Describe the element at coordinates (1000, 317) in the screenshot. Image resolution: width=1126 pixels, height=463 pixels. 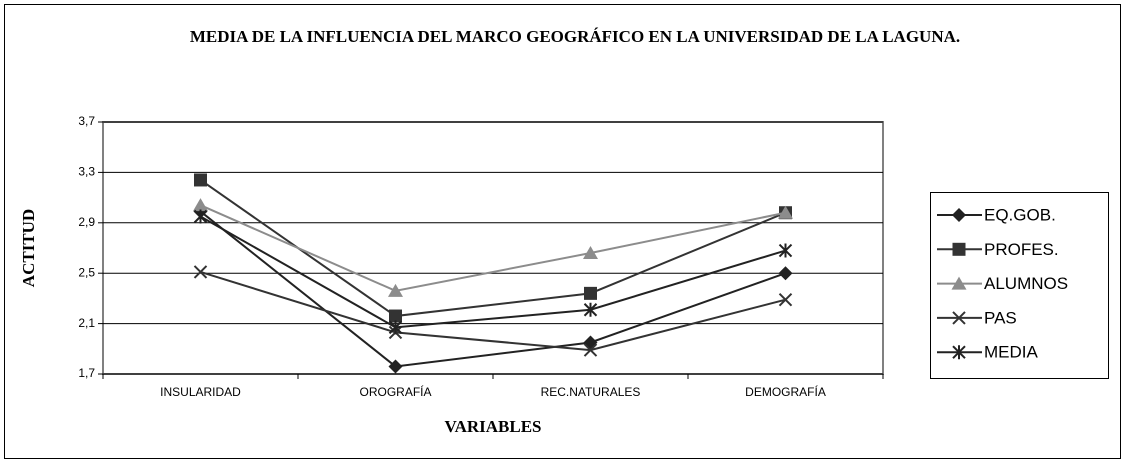
I see `legend-label: PAS` at that location.